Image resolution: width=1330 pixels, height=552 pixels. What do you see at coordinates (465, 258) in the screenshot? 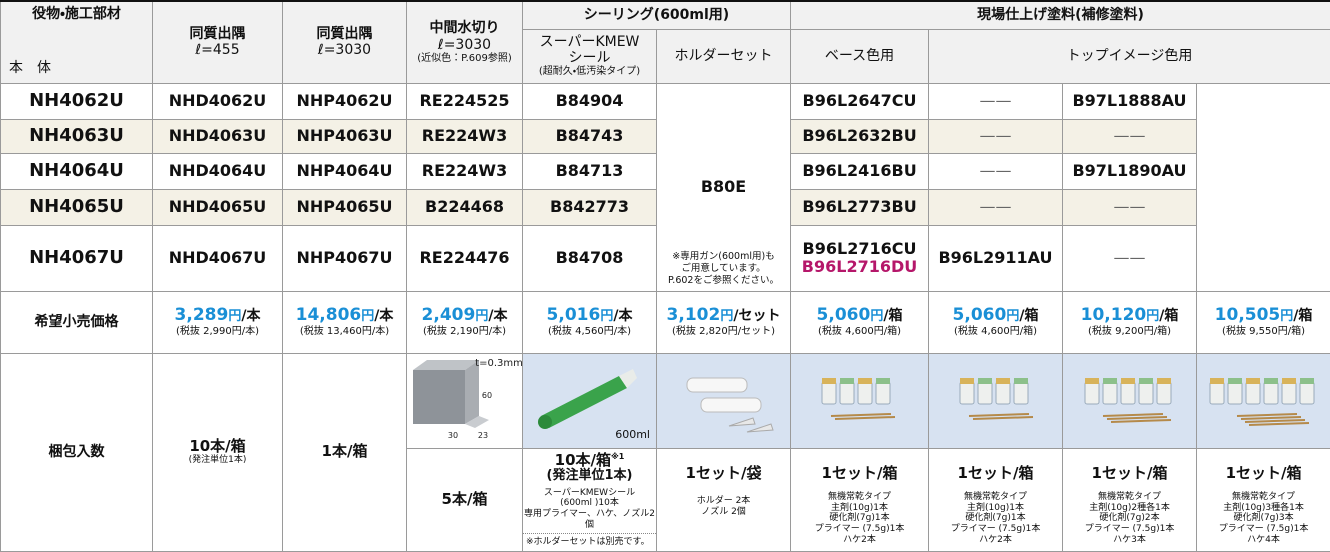
I see `code-cell: RE224476` at bounding box center [465, 258].